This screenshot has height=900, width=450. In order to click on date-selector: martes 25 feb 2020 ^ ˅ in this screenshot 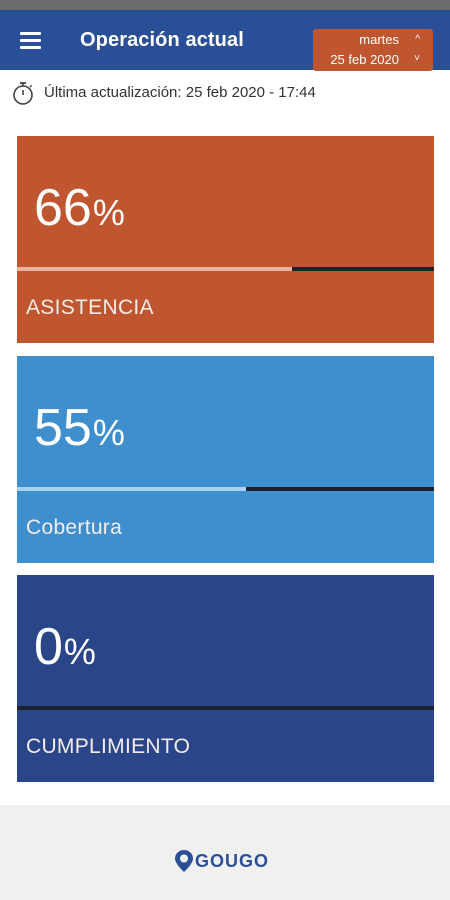, I will do `click(373, 50)`.